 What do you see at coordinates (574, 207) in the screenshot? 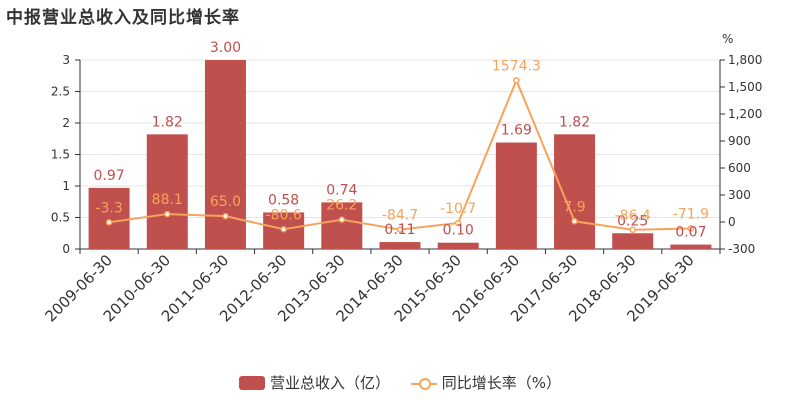
I see `line-value-label: 7.9` at bounding box center [574, 207].